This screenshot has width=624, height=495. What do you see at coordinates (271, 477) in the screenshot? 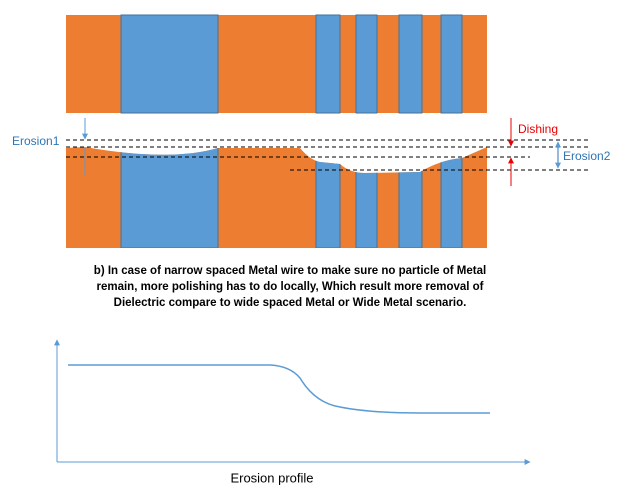
I see `graph-label: Erosion profile` at bounding box center [271, 477].